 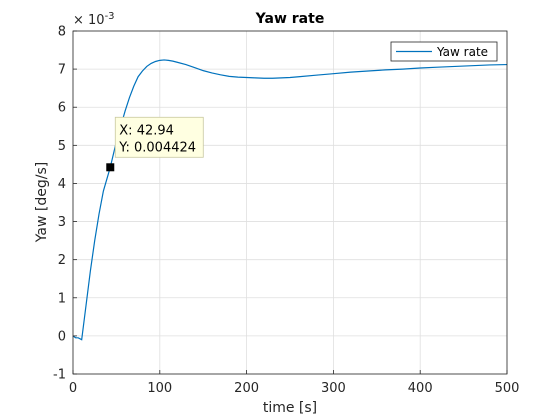 What do you see at coordinates (290, 19) in the screenshot?
I see `chart-title: Yaw rate` at bounding box center [290, 19].